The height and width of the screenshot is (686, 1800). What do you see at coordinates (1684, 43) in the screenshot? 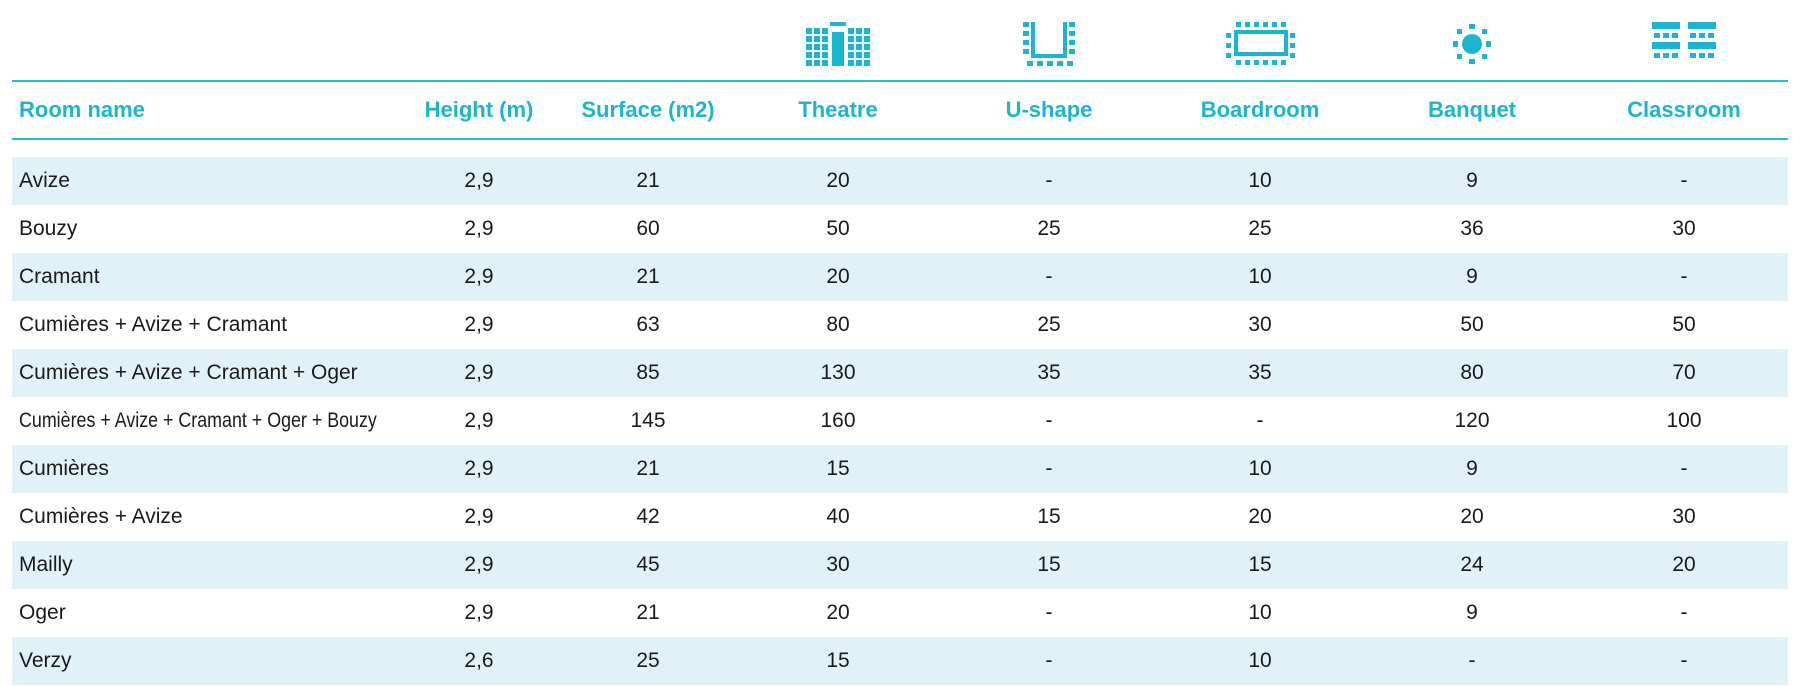
I see `classroom-icon` at bounding box center [1684, 43].